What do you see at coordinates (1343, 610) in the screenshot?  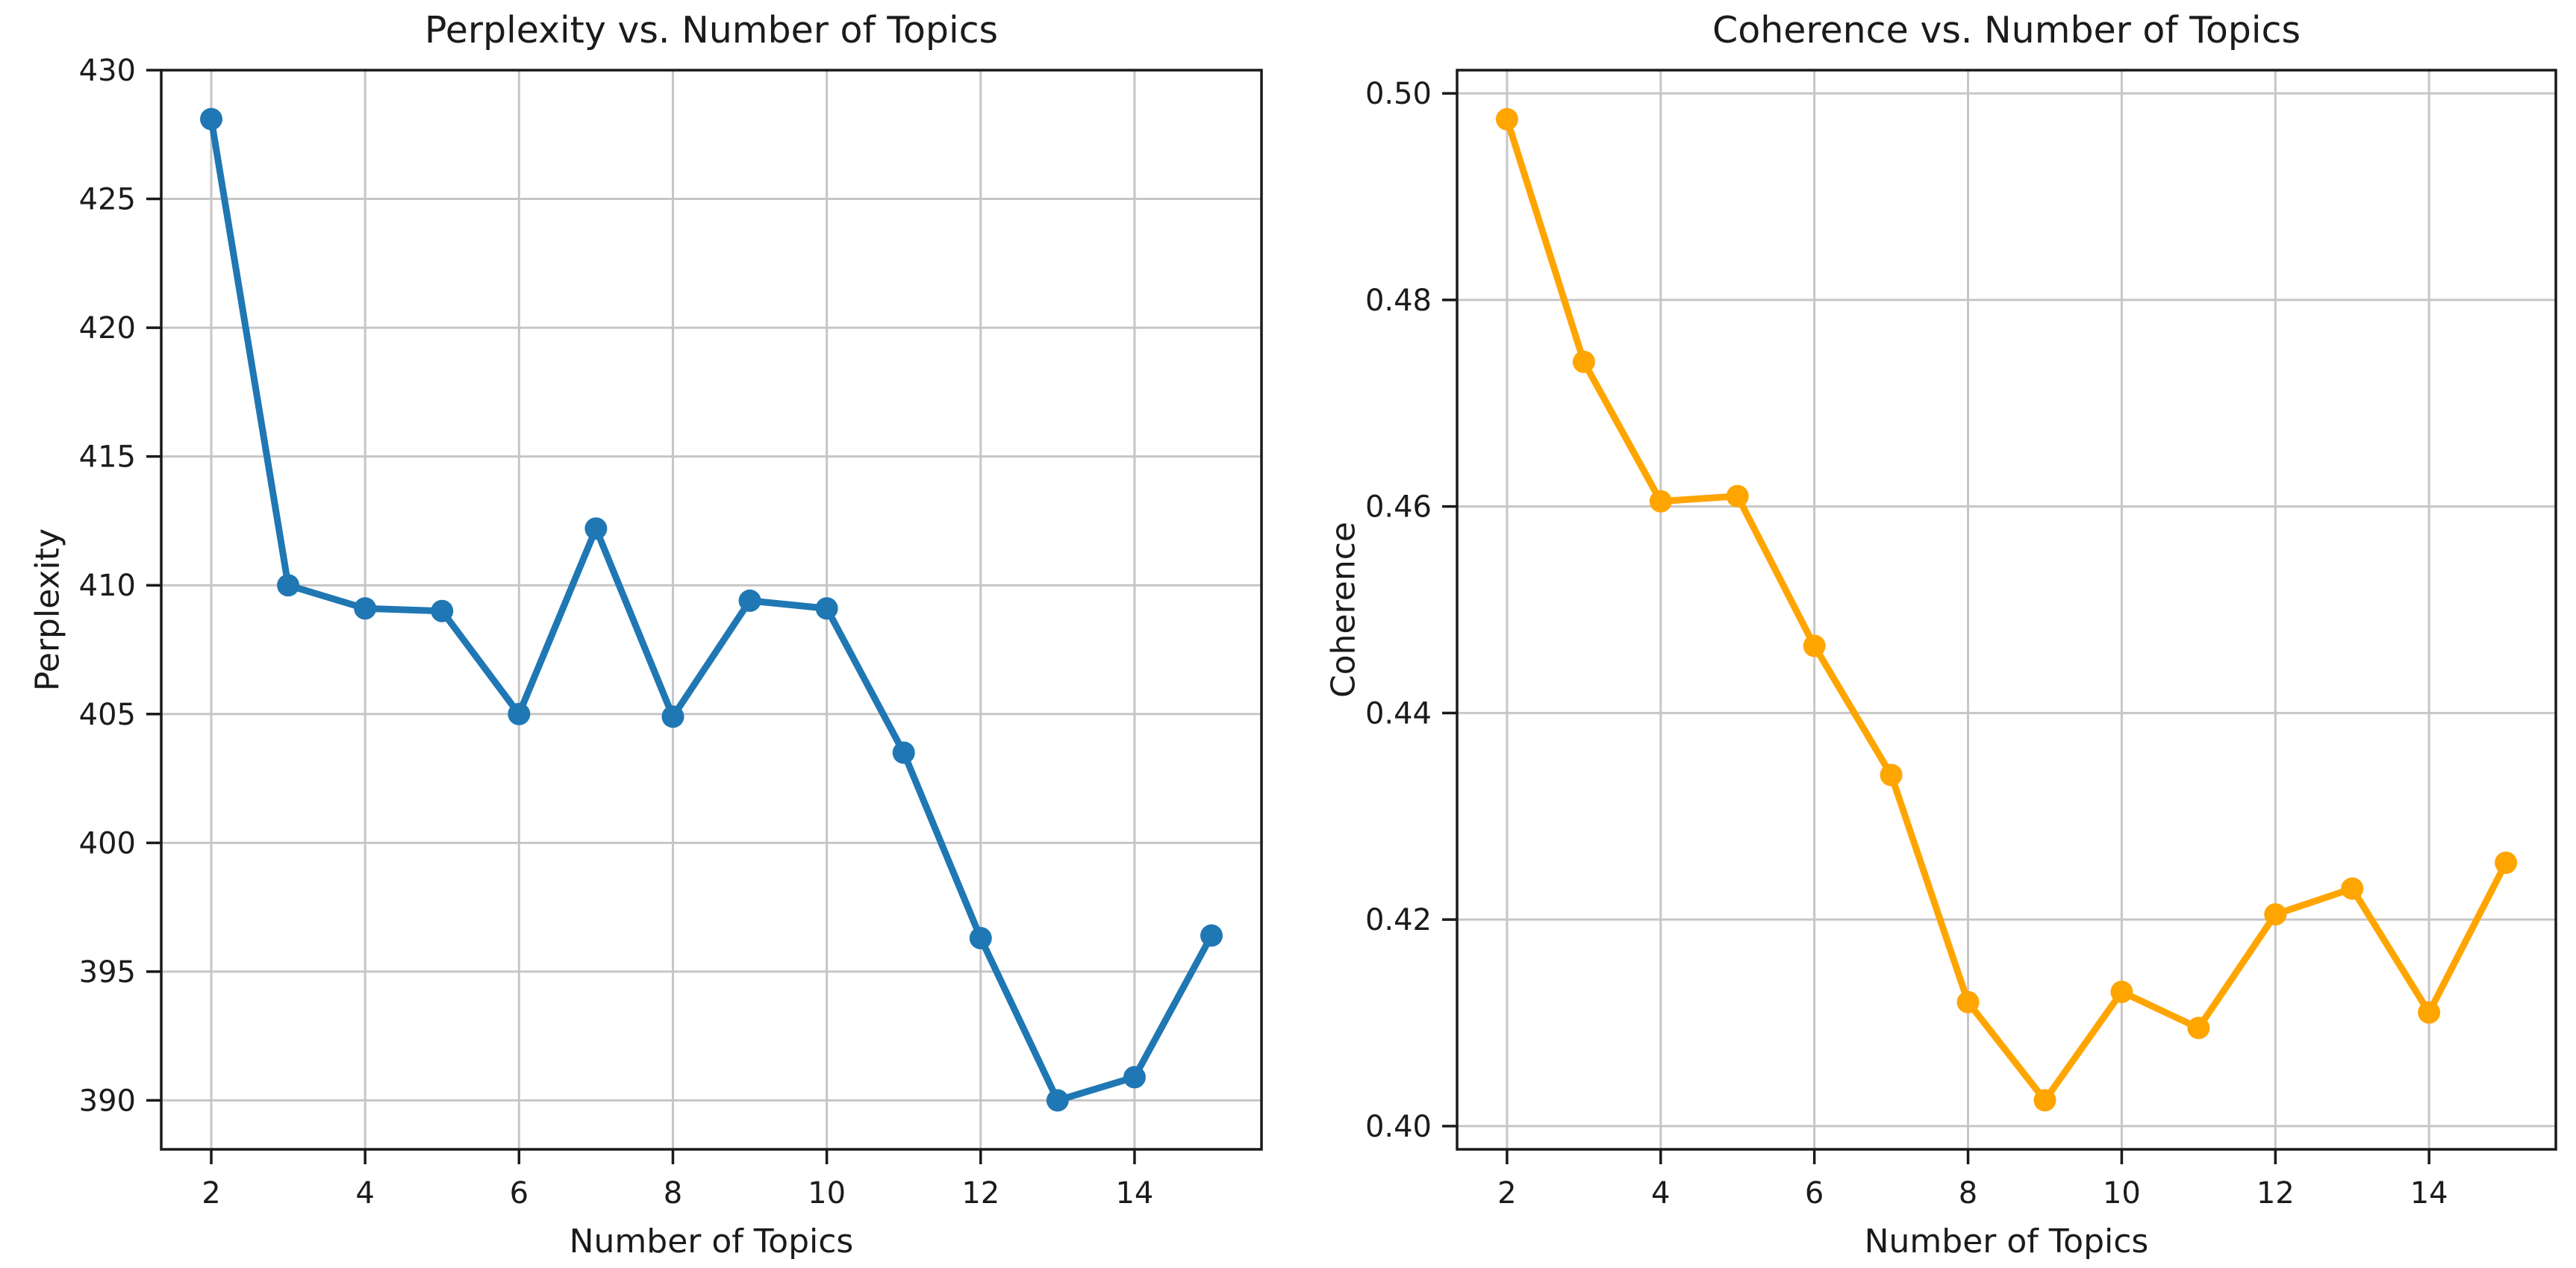 I see `right-y-axis-label: Coherence` at bounding box center [1343, 610].